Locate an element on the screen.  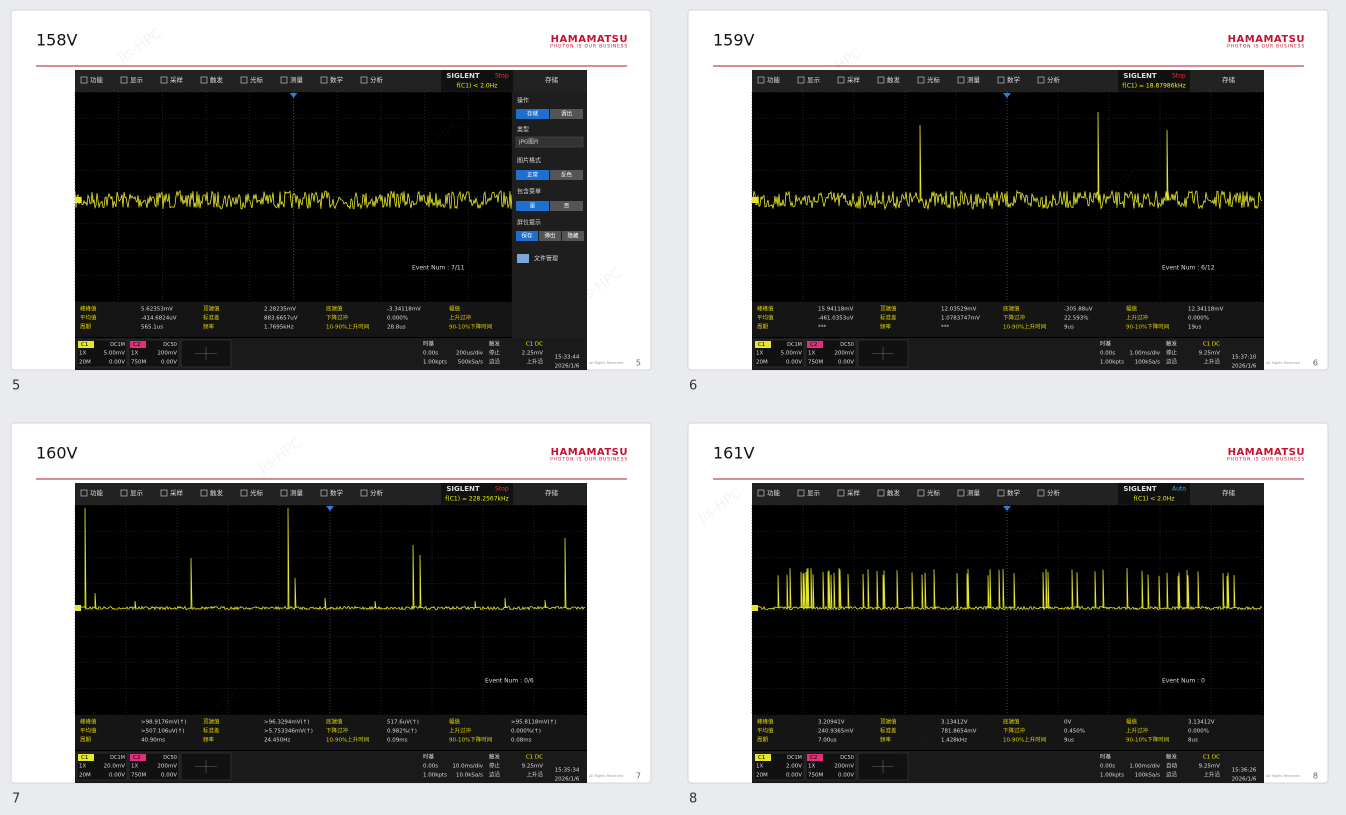
brand: SIGLENT is located at coordinates (462, 489).